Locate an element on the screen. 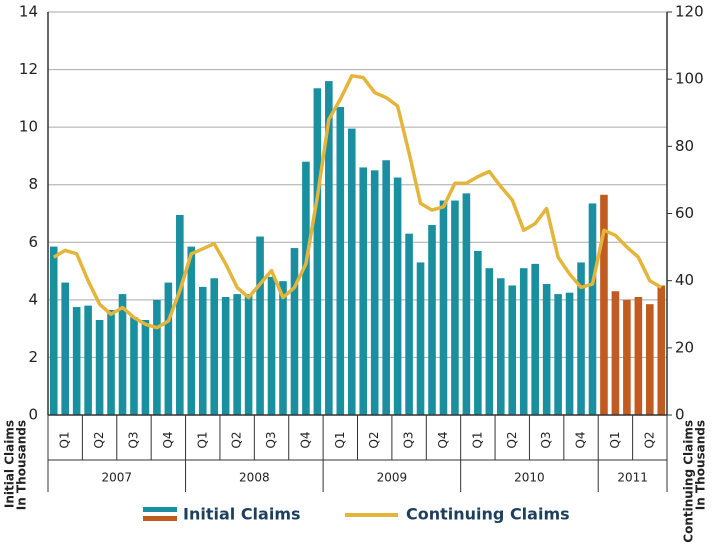 The height and width of the screenshot is (552, 717). year-label: 2009 is located at coordinates (392, 478).